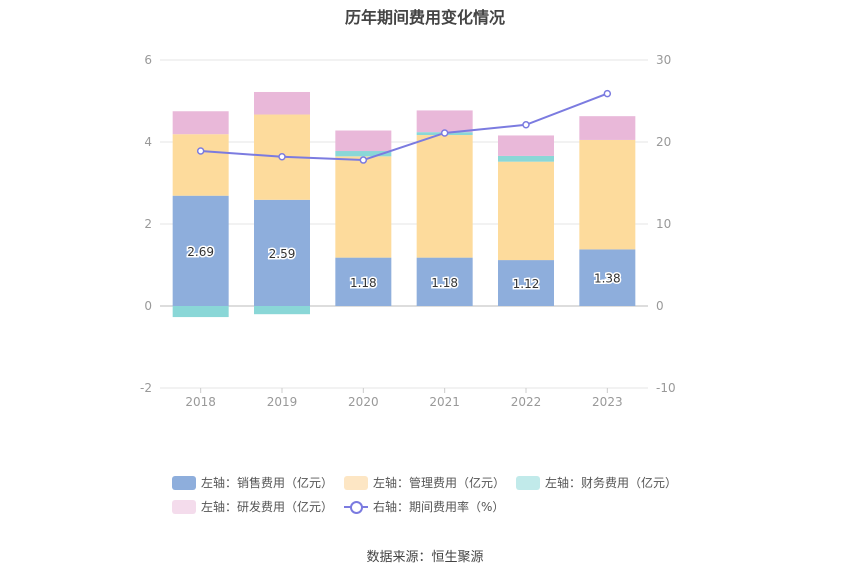 This screenshot has width=850, height=575. Describe the element at coordinates (267, 483) in the screenshot. I see `legend-label-sales: 左轴：销售费用（亿元）` at that location.